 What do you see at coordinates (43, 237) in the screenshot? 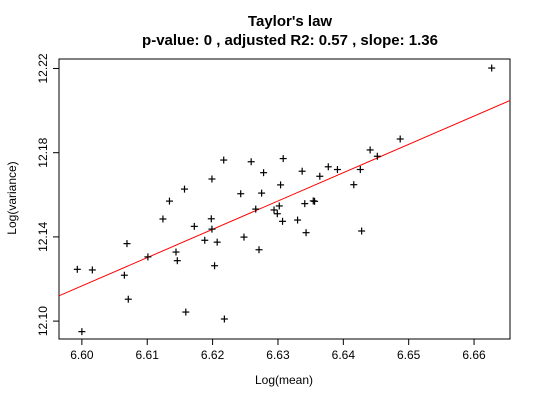
I see `y-tick-label: 12.14` at bounding box center [43, 237].